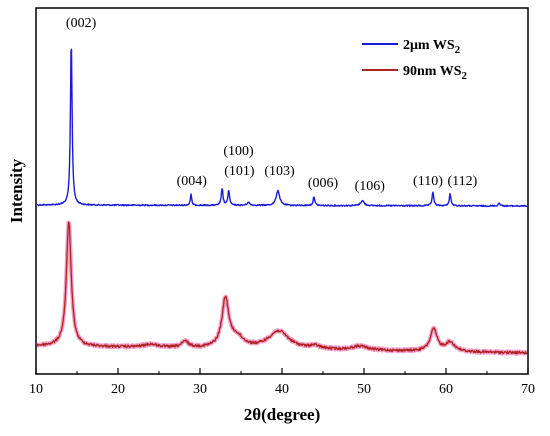  What do you see at coordinates (435, 73) in the screenshot?
I see `legend-label-90nm: 90nm WS2` at bounding box center [435, 73].